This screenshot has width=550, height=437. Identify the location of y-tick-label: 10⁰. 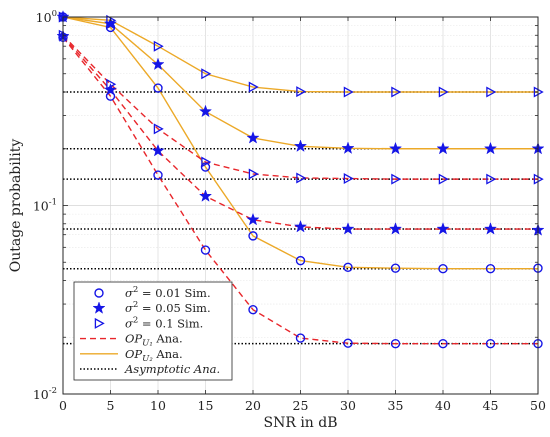
(46, 17).